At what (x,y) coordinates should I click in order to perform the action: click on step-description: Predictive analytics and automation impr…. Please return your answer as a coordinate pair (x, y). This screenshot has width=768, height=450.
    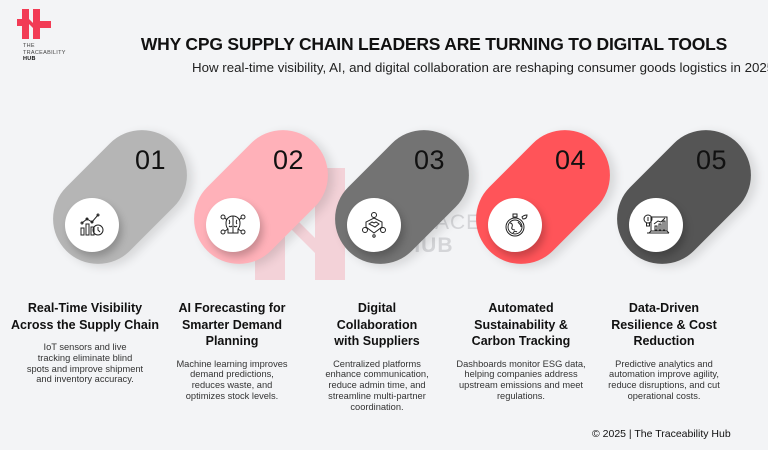
    Looking at the image, I should click on (664, 379).